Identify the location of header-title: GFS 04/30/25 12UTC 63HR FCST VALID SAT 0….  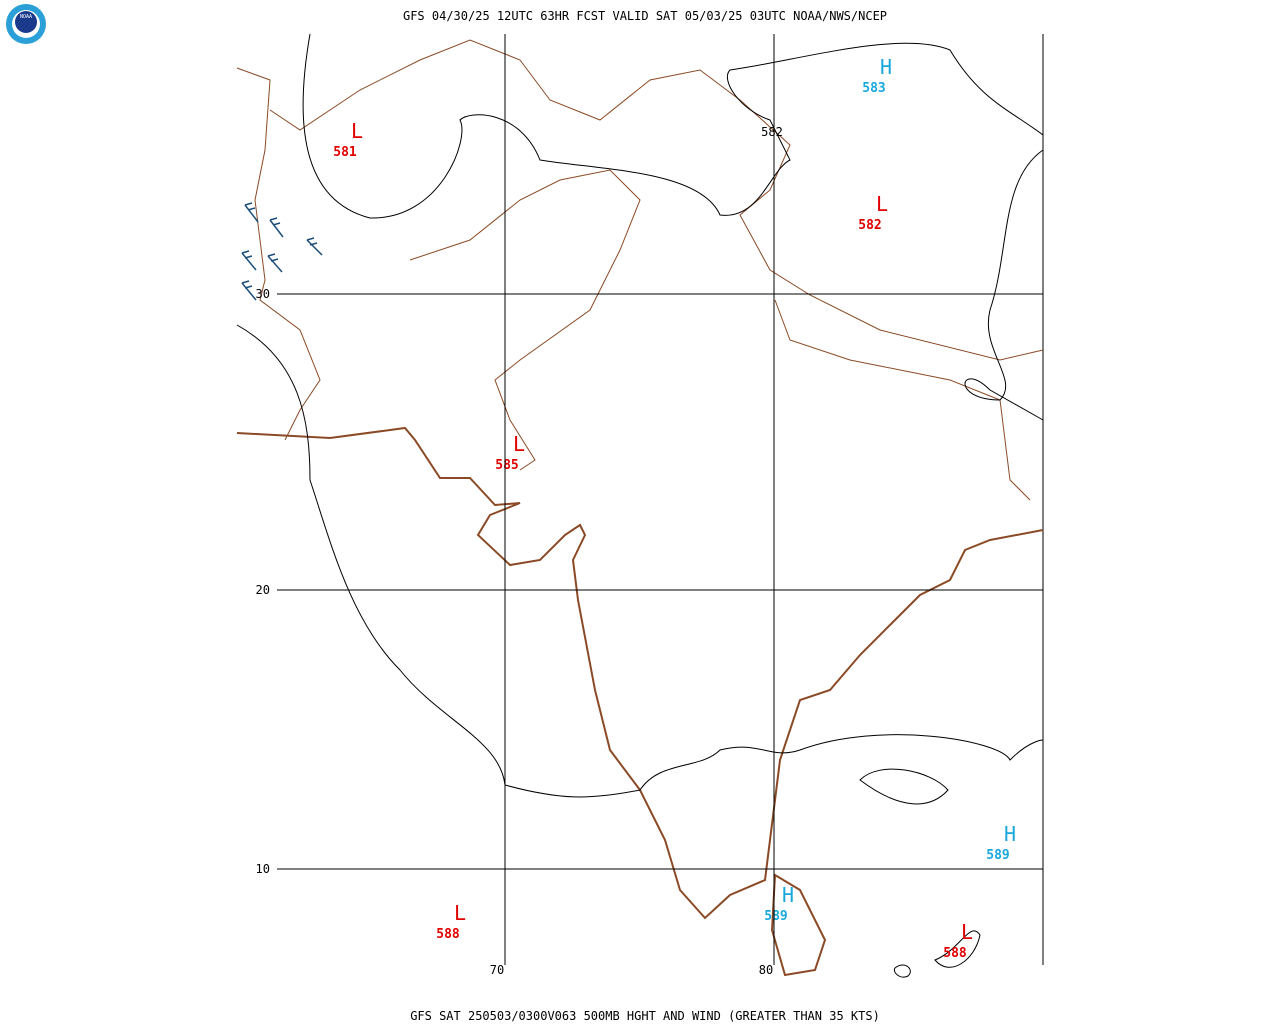
(645, 16).